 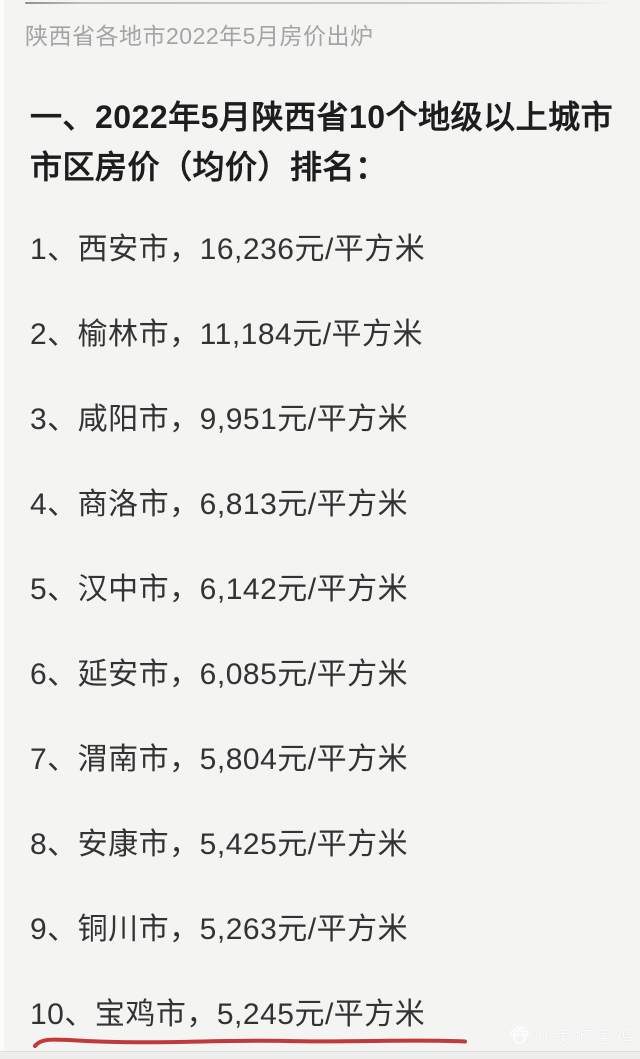 What do you see at coordinates (583, 1037) in the screenshot?
I see `watermark-handle: @美城宝鸡` at bounding box center [583, 1037].